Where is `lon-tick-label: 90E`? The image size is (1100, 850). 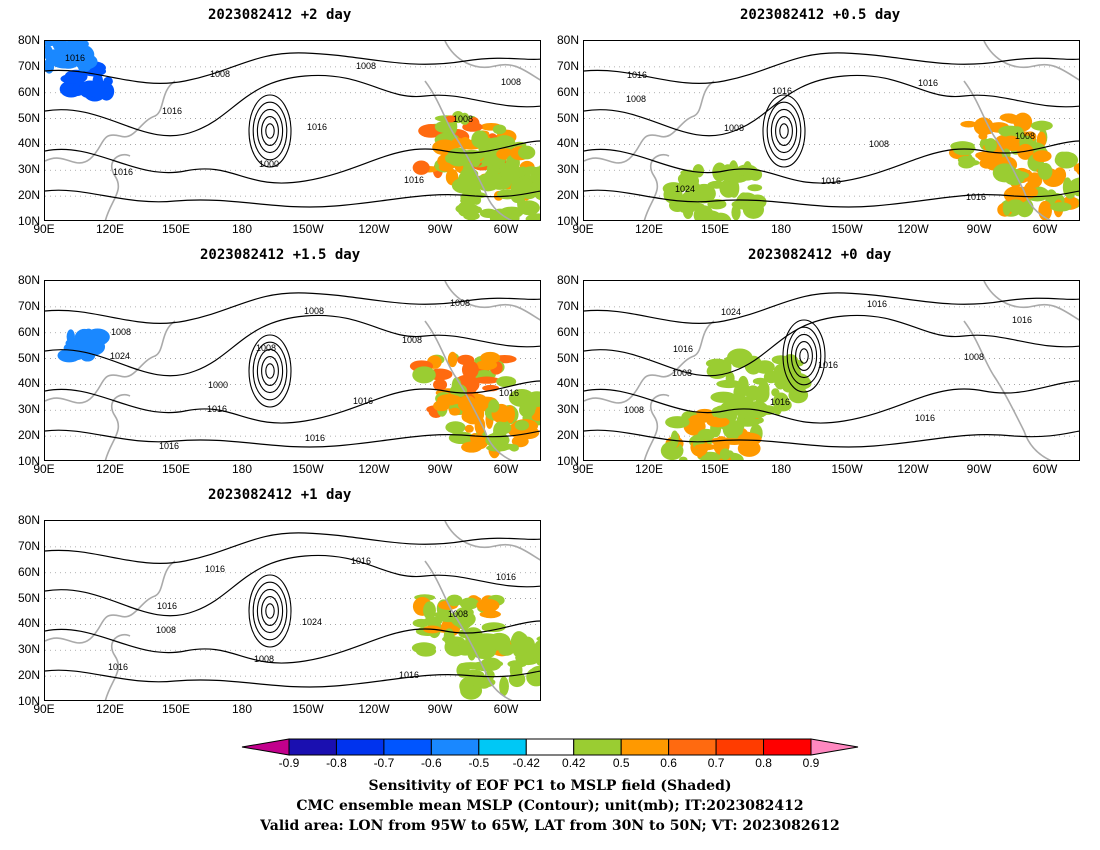 lon-tick-label: 90E is located at coordinates (44, 469).